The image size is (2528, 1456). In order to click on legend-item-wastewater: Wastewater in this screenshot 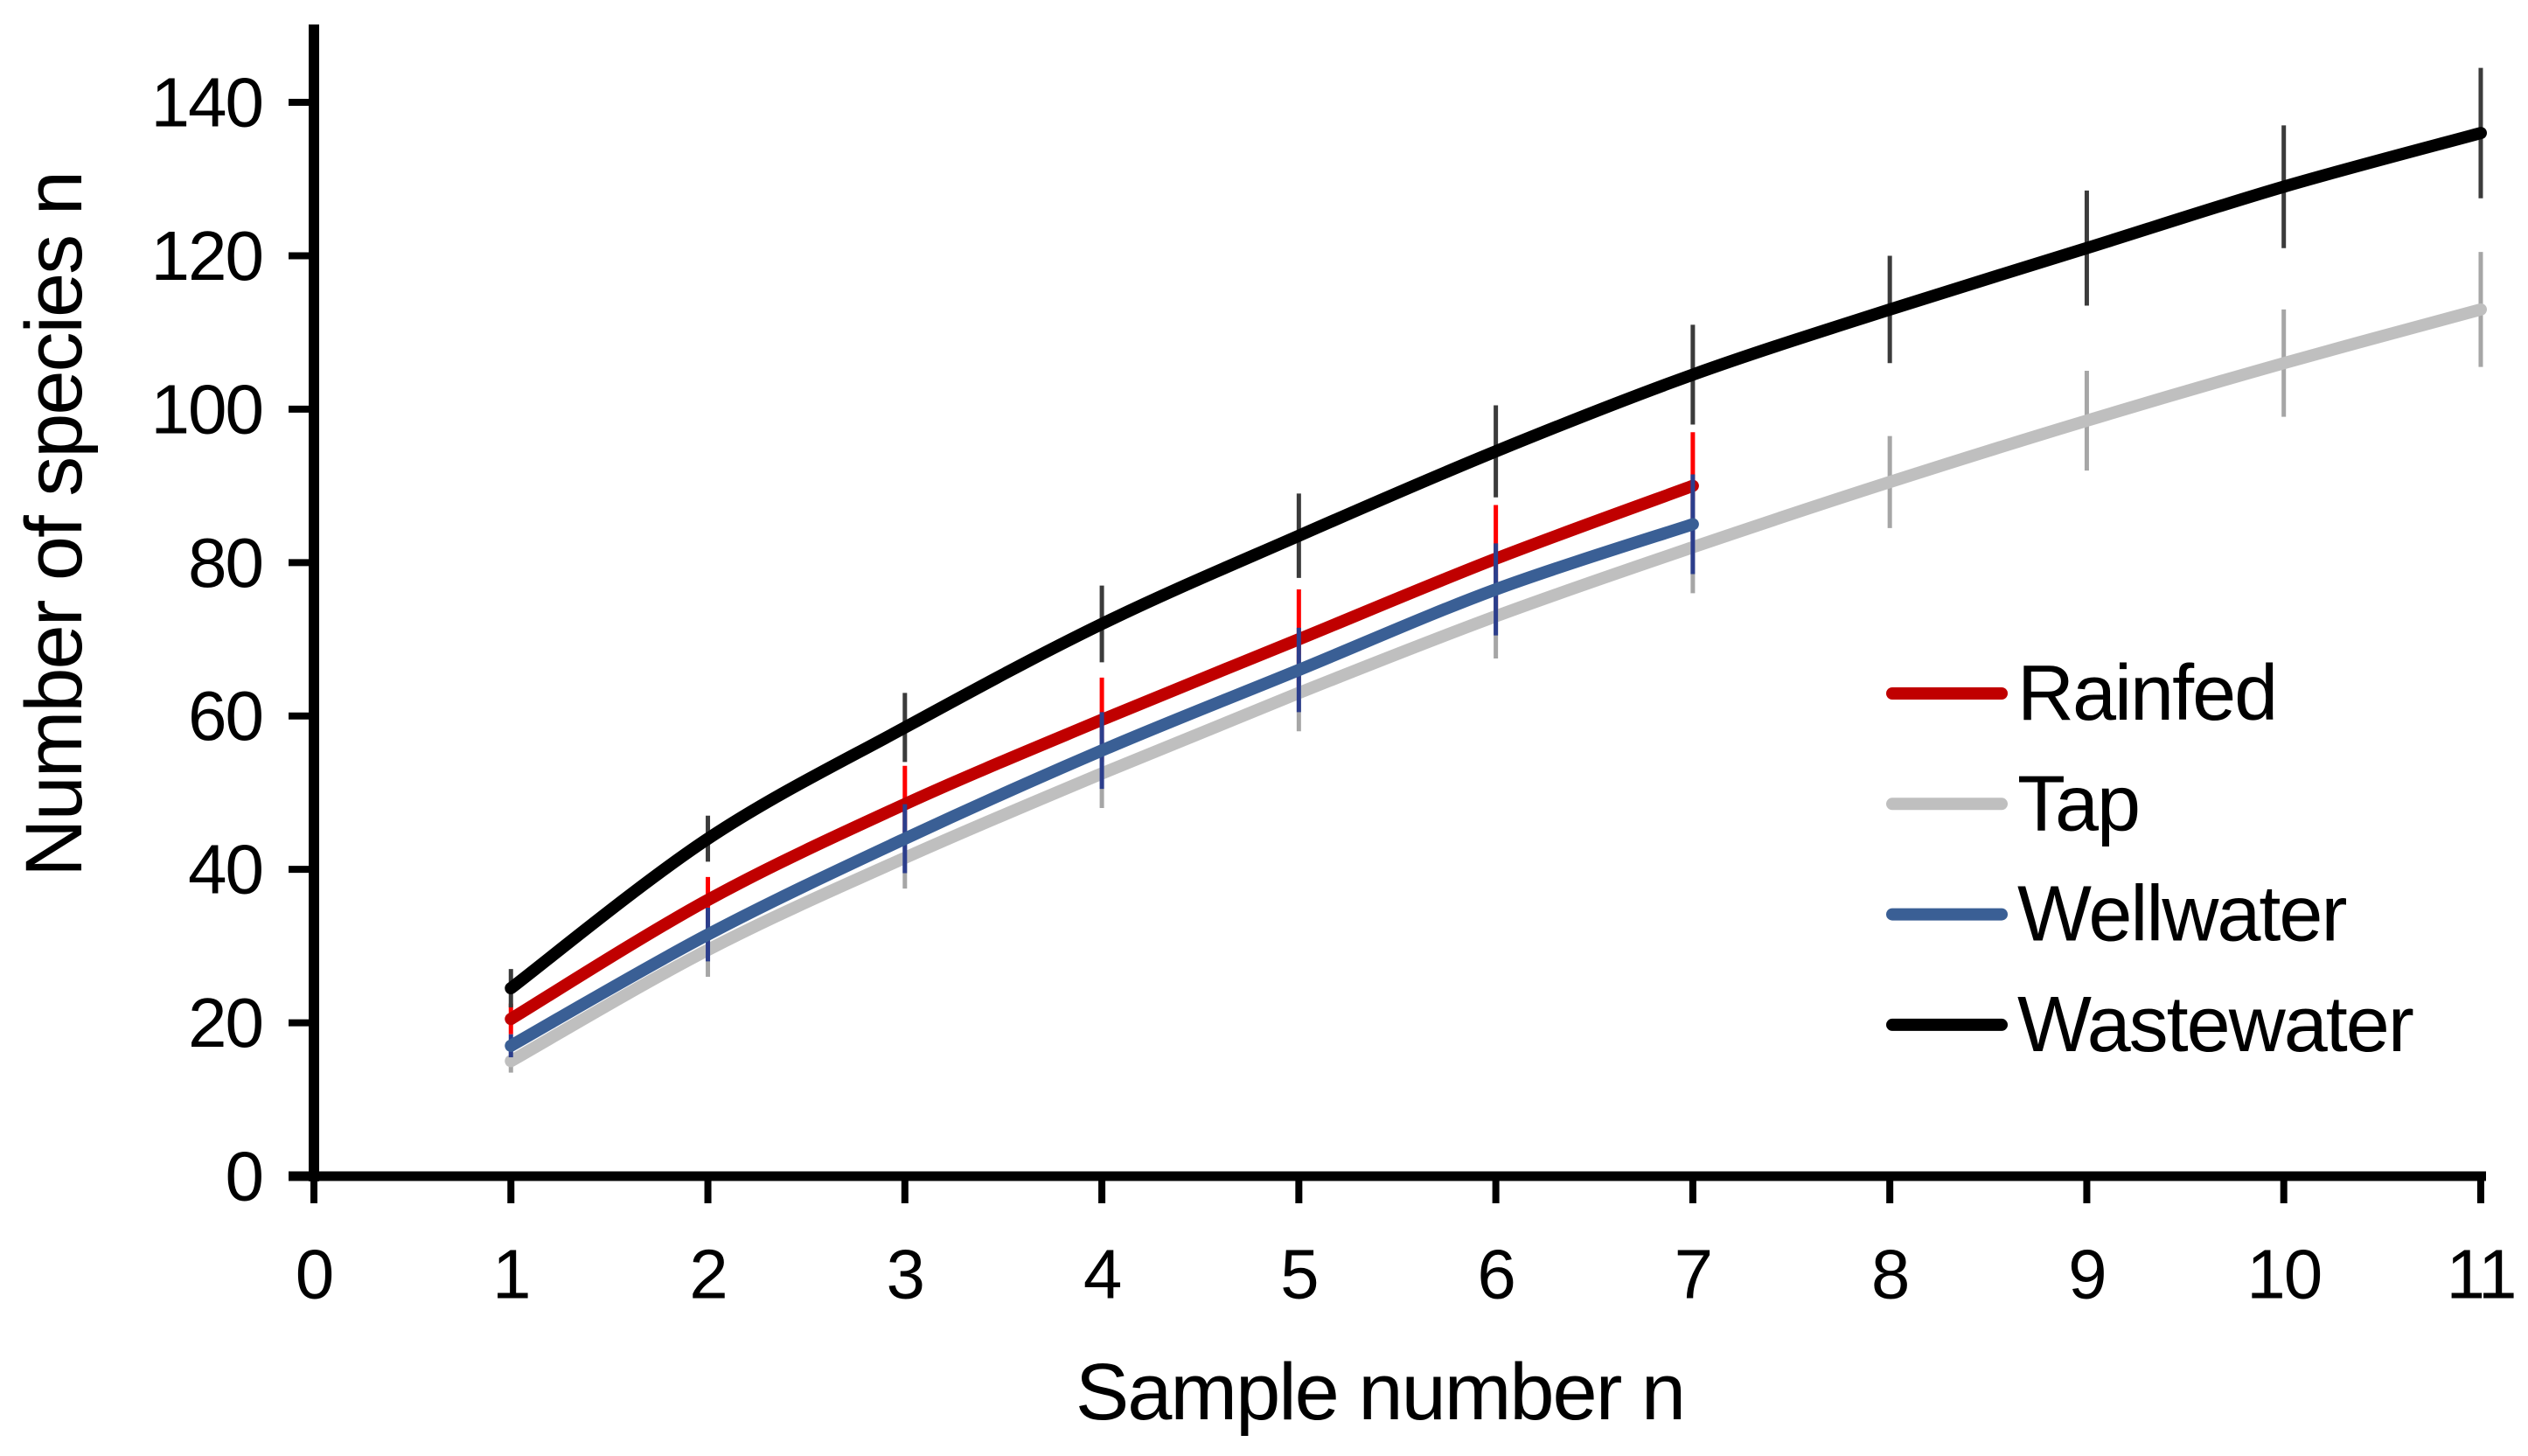, I will do `click(2150, 1025)`.